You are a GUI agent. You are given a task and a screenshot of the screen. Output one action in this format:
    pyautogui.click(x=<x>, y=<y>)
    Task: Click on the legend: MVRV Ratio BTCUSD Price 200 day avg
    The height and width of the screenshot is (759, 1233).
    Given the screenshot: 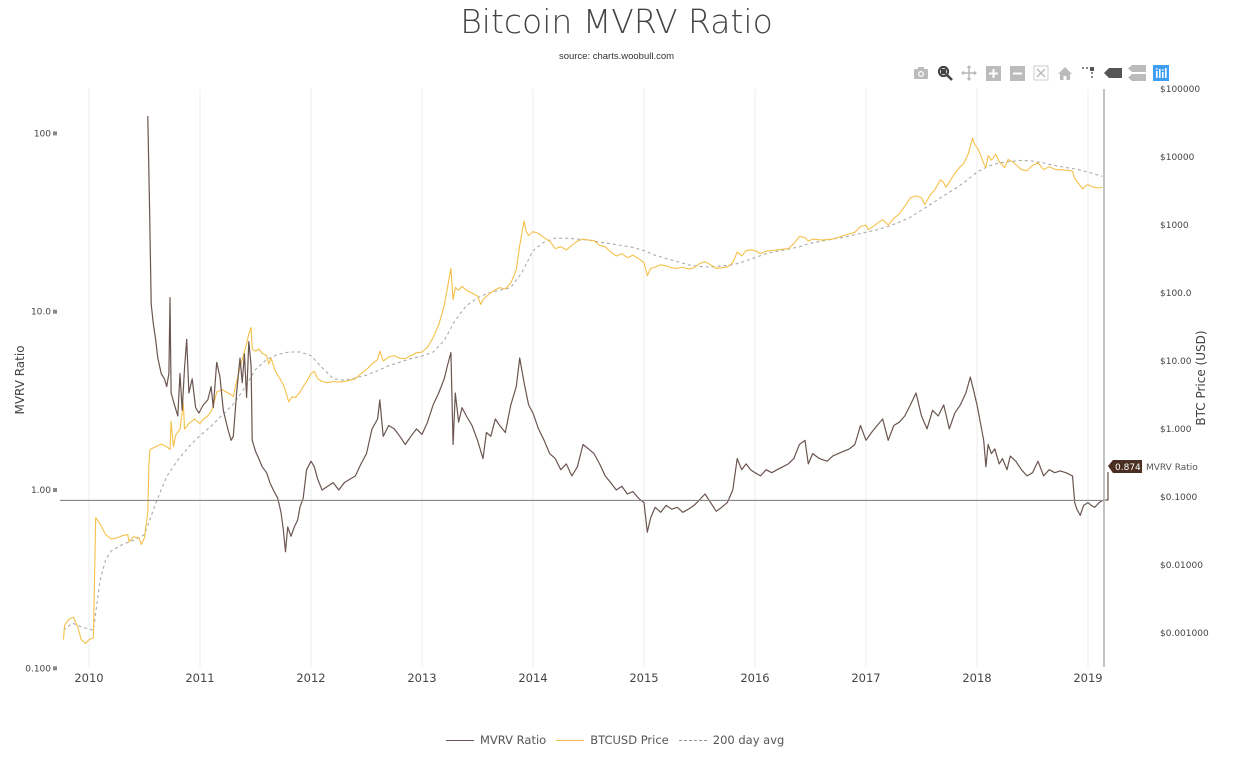 What is the action you would take?
    pyautogui.click(x=620, y=740)
    